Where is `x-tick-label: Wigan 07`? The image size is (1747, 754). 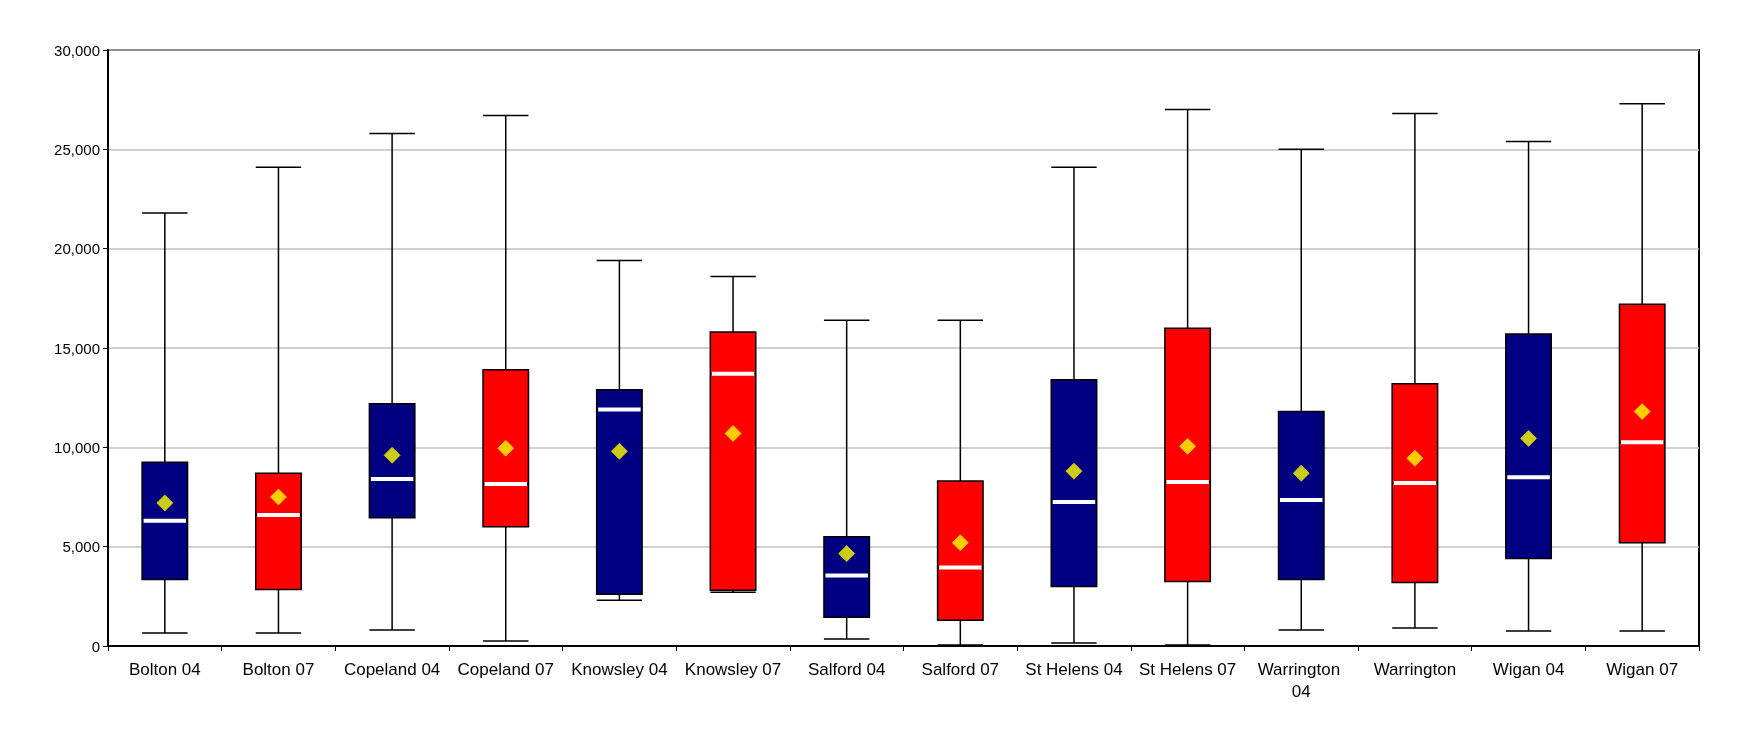
x-tick-label: Wigan 07 is located at coordinates (1642, 669).